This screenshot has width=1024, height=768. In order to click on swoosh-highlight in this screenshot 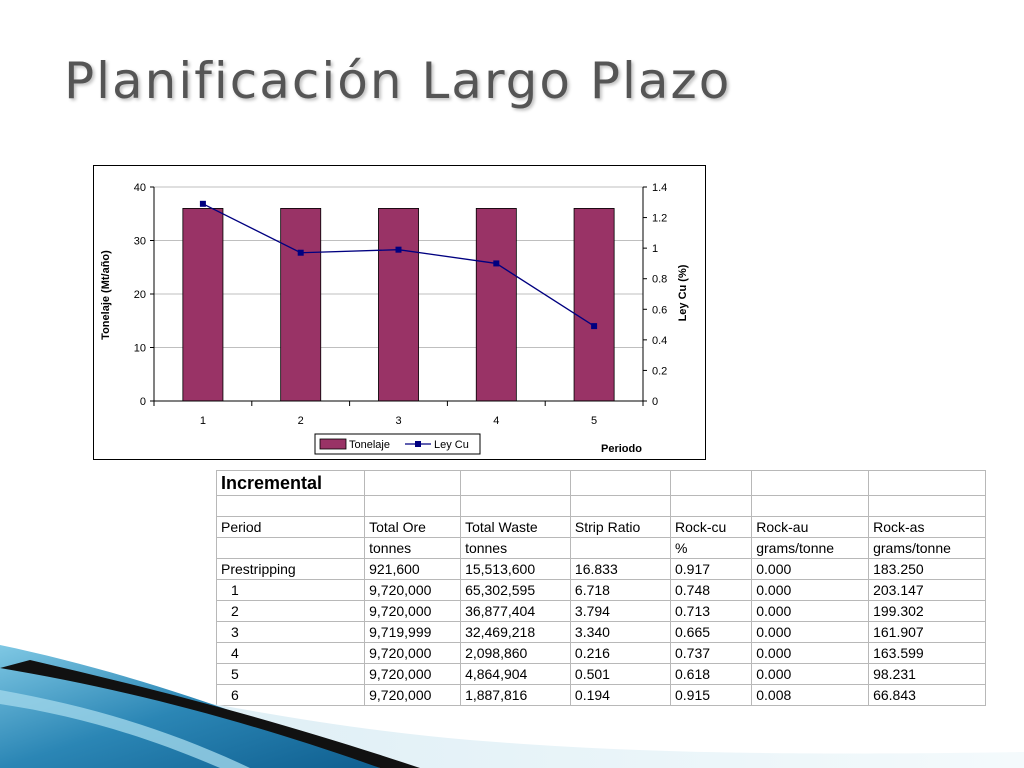, I will do `click(125, 729)`.